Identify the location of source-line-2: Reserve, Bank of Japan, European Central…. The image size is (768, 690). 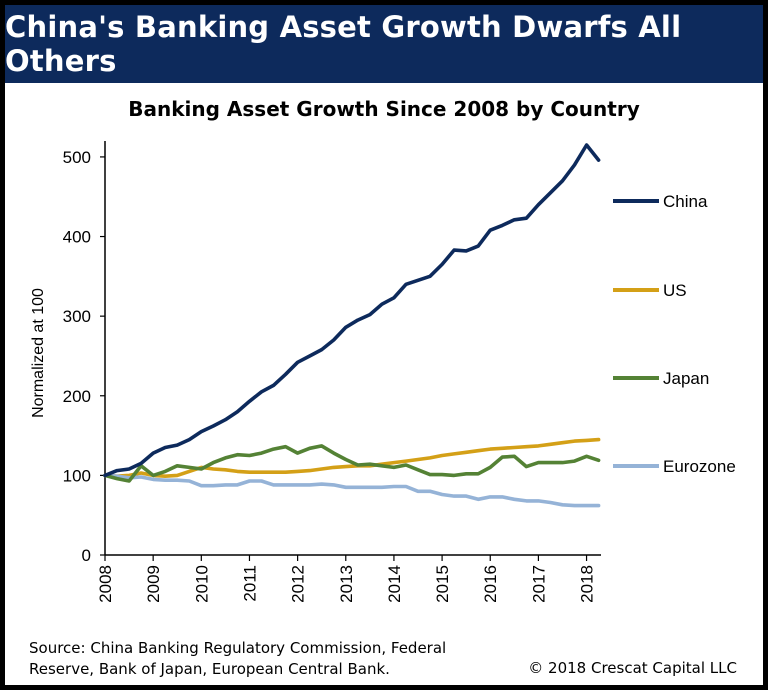
(209, 669).